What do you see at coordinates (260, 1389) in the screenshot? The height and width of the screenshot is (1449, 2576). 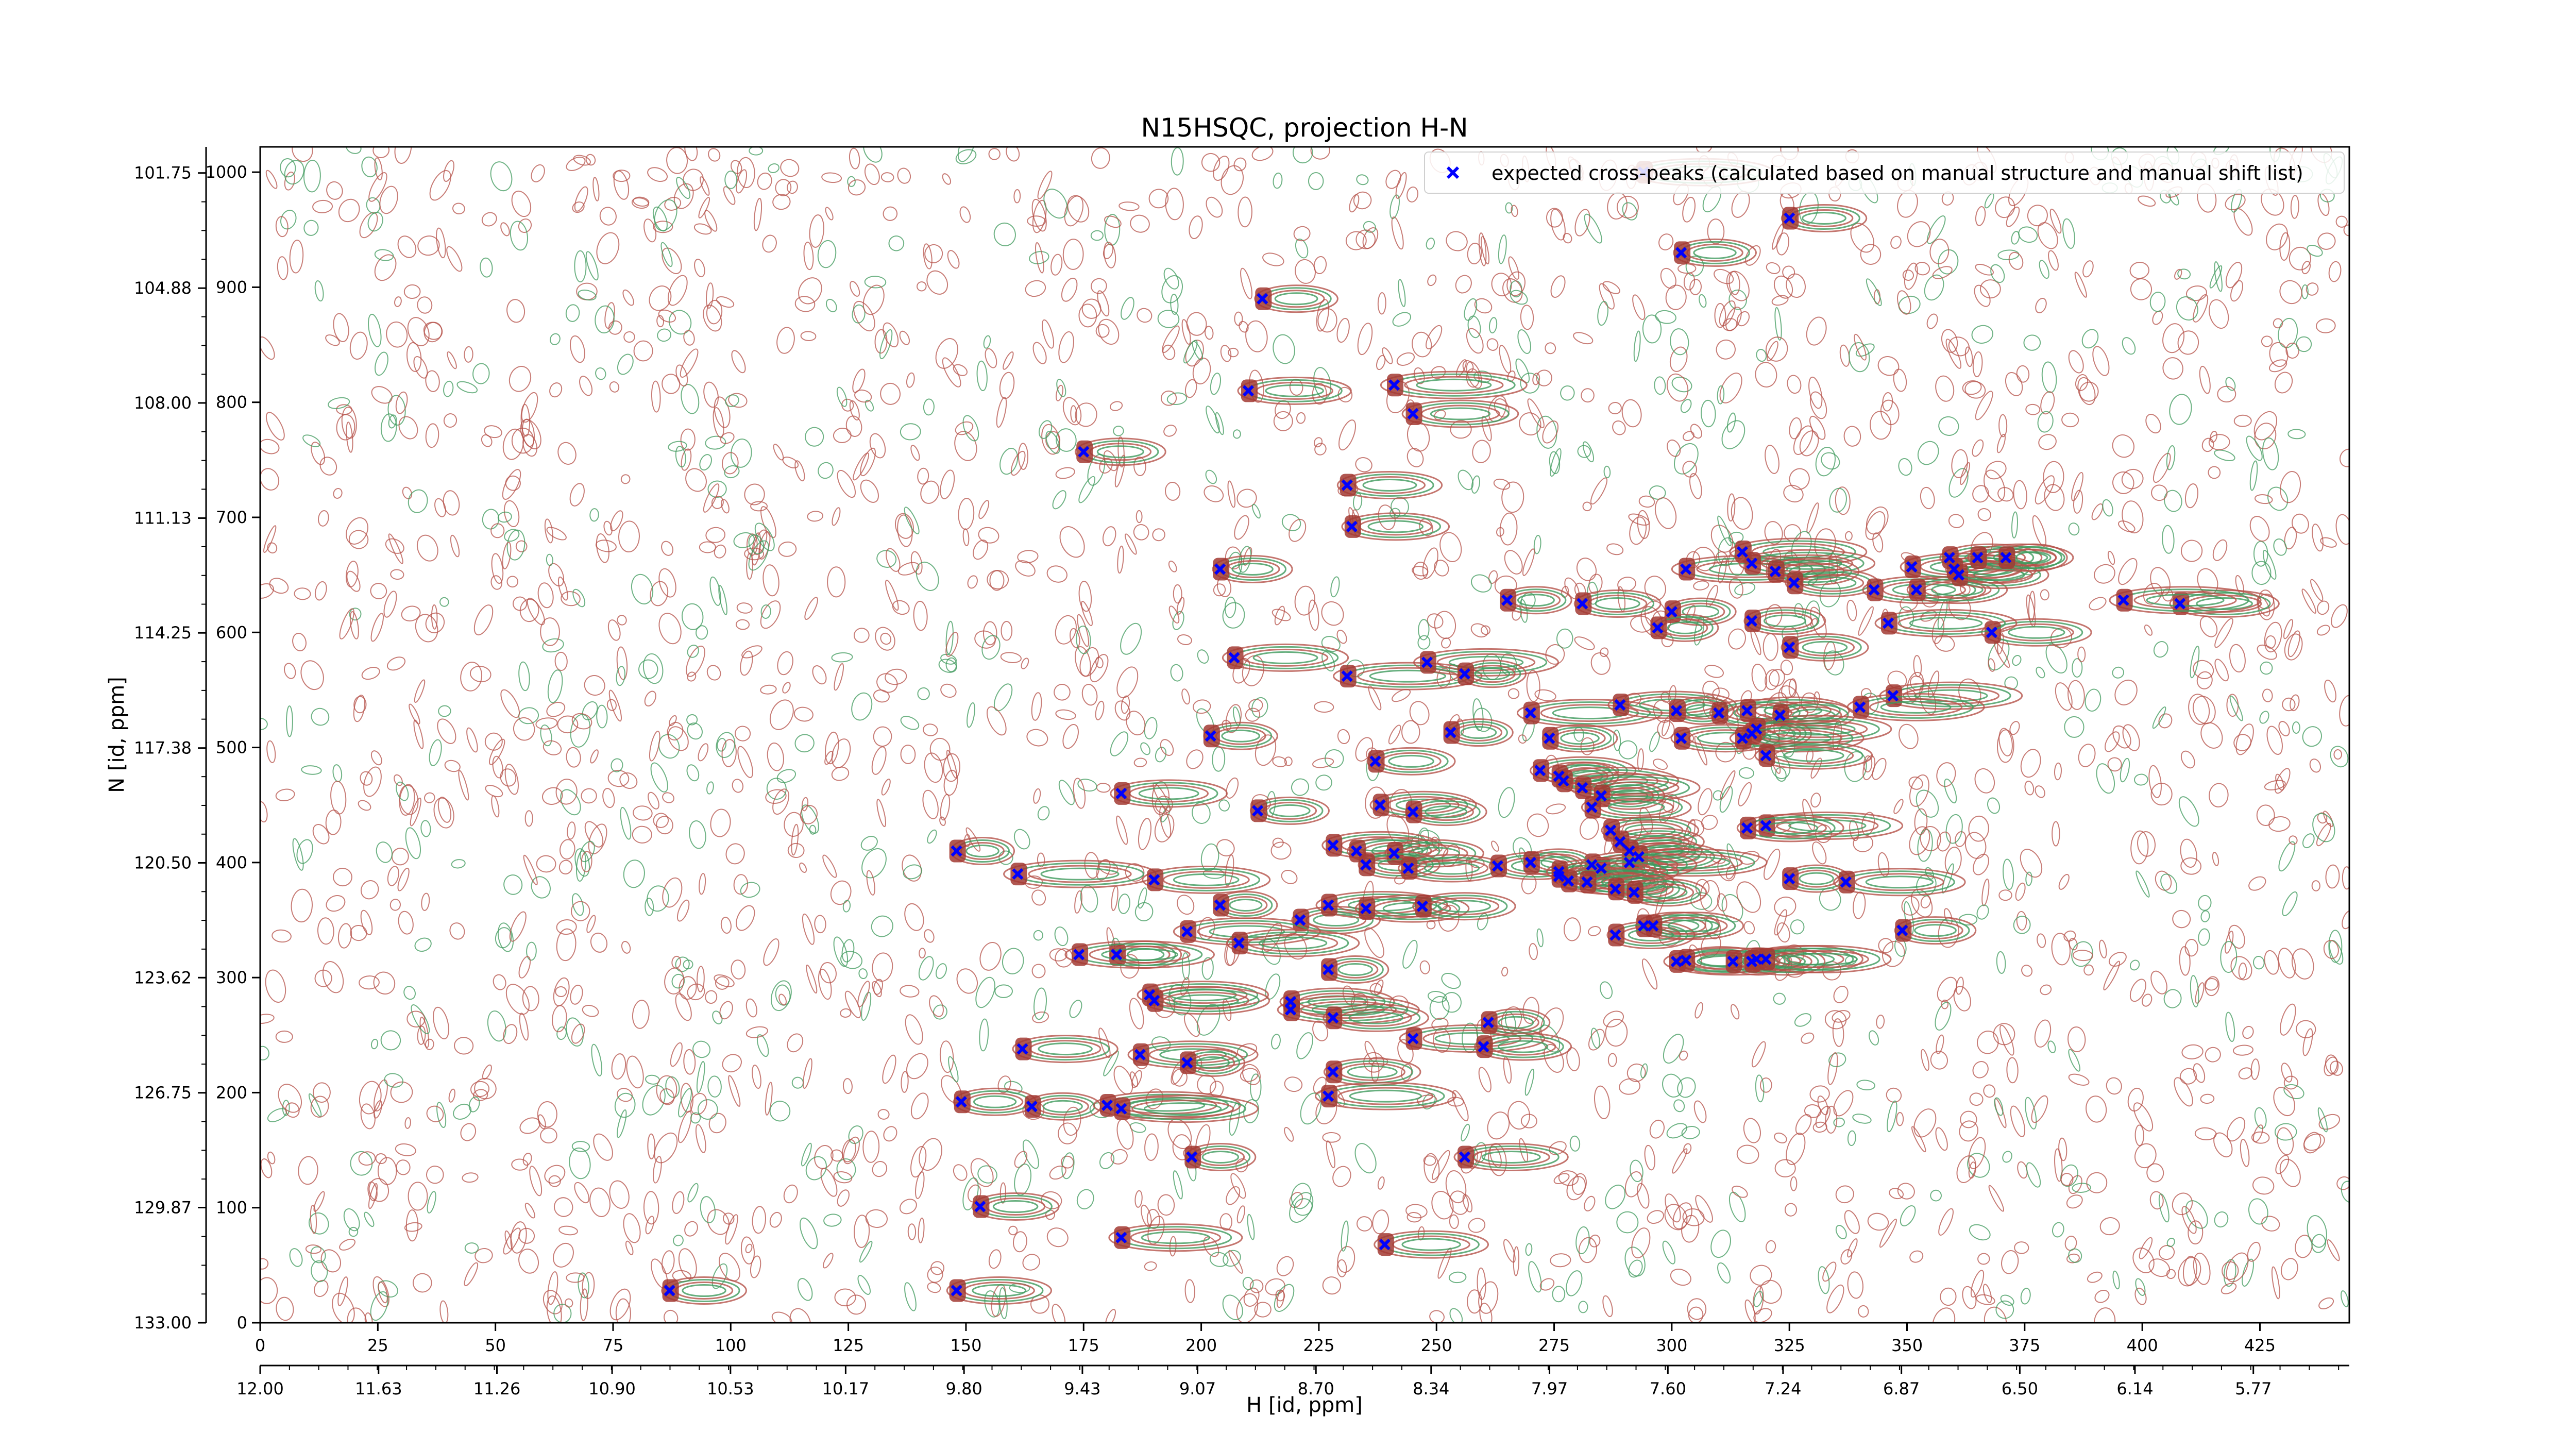 I see `x-ppm-tick-label: 12.00` at bounding box center [260, 1389].